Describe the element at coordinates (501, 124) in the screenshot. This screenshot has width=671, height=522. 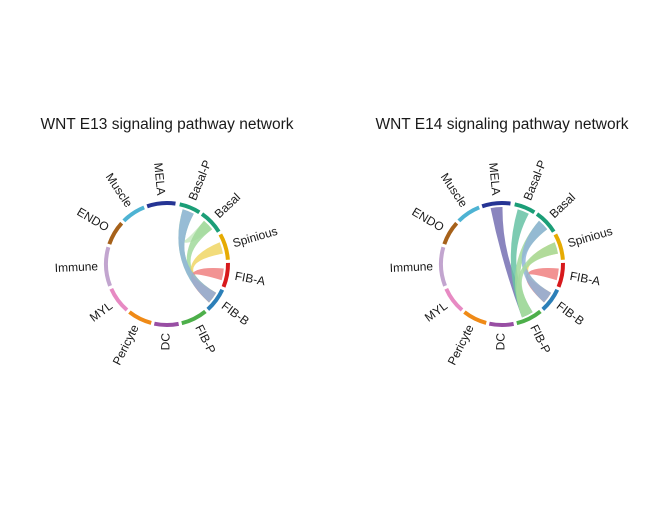
I see `panel-title: WNT E14 signaling pathway network` at that location.